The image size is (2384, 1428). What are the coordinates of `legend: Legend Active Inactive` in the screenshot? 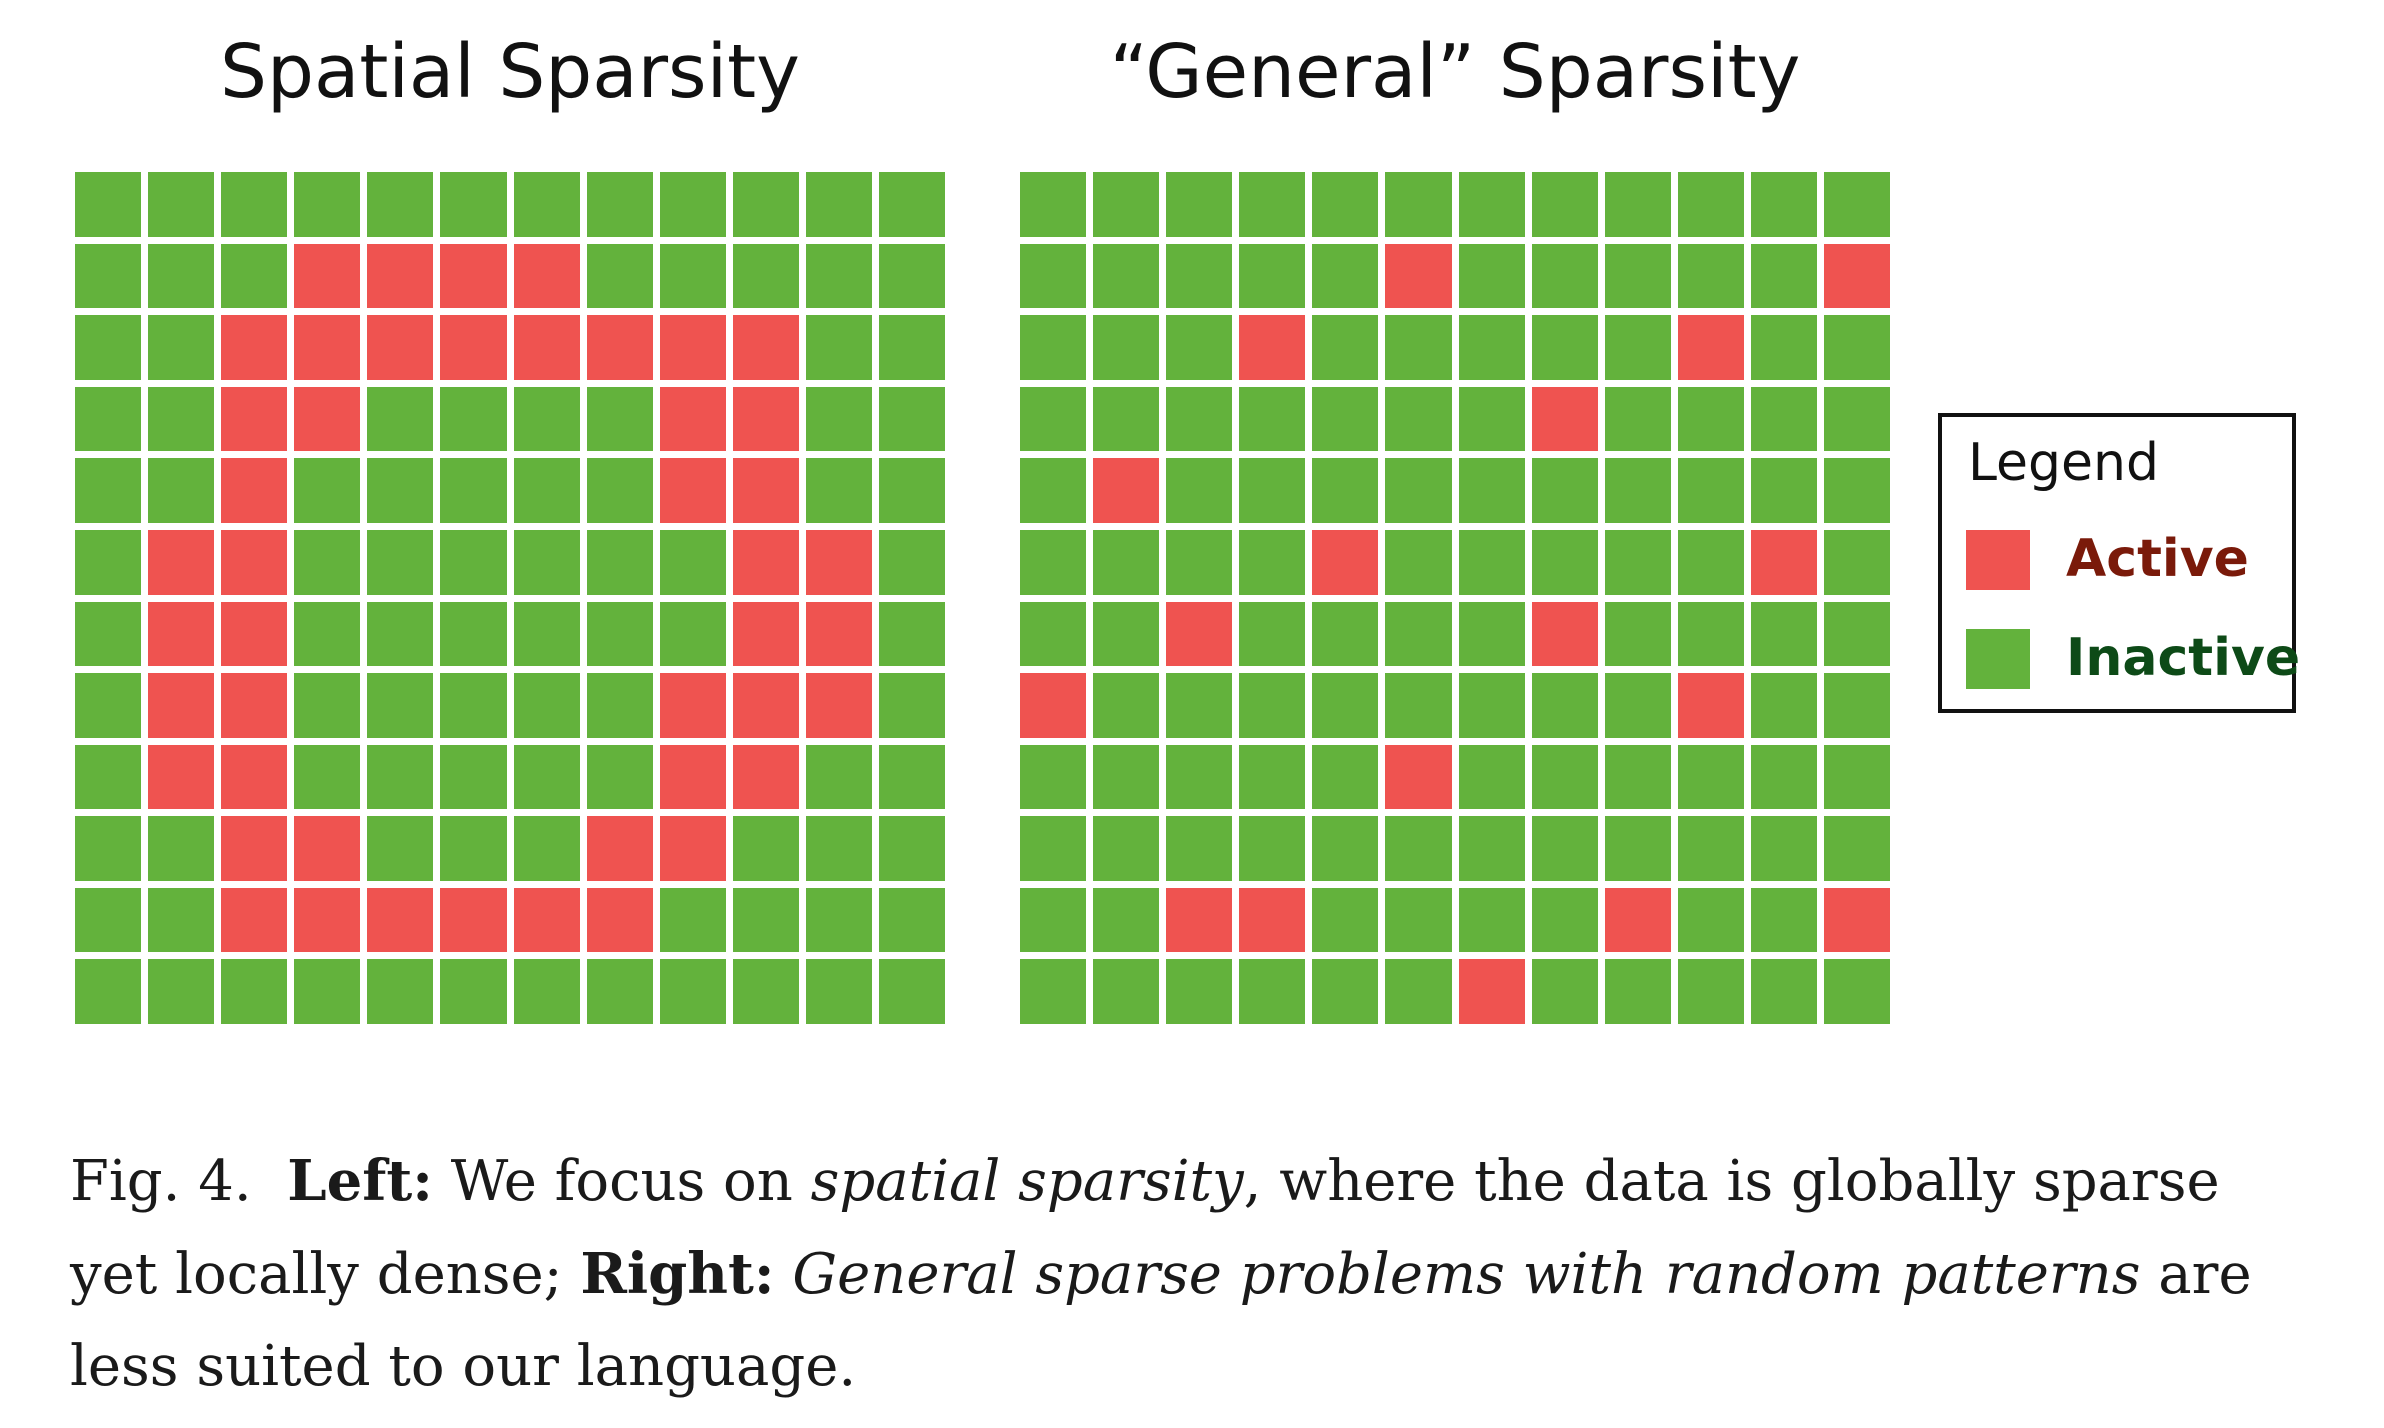 It's located at (2119, 563).